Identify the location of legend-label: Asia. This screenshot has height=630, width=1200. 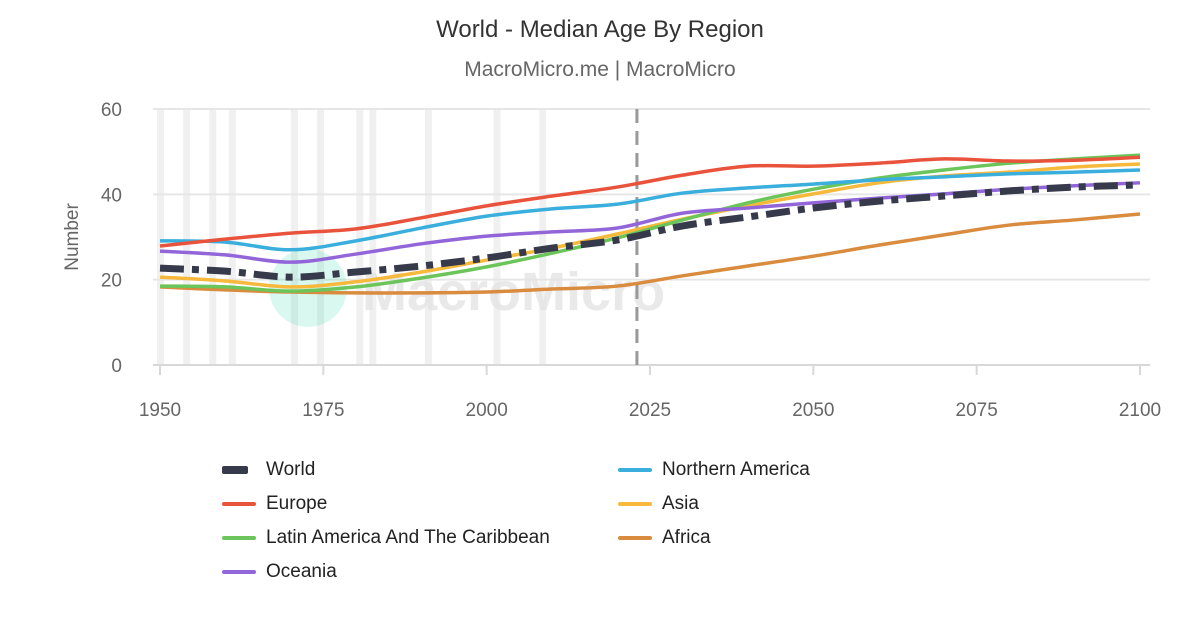
(680, 503).